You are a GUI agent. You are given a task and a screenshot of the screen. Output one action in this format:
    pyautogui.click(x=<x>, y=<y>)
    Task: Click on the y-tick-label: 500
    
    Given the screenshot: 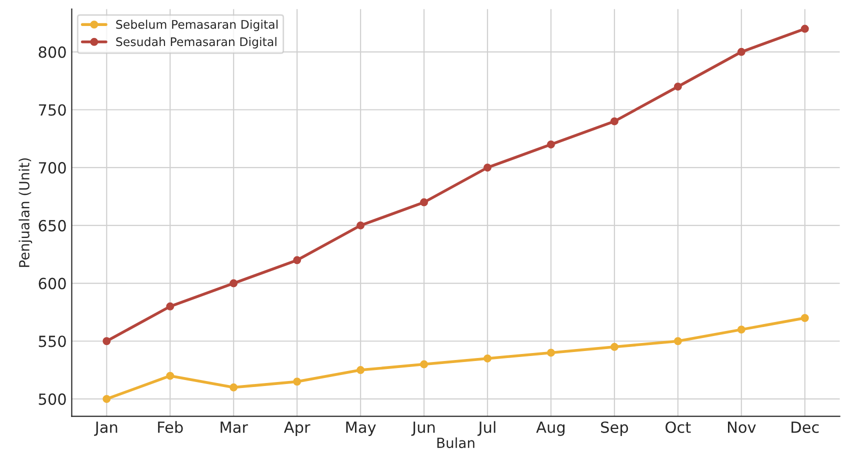 What is the action you would take?
    pyautogui.click(x=52, y=399)
    